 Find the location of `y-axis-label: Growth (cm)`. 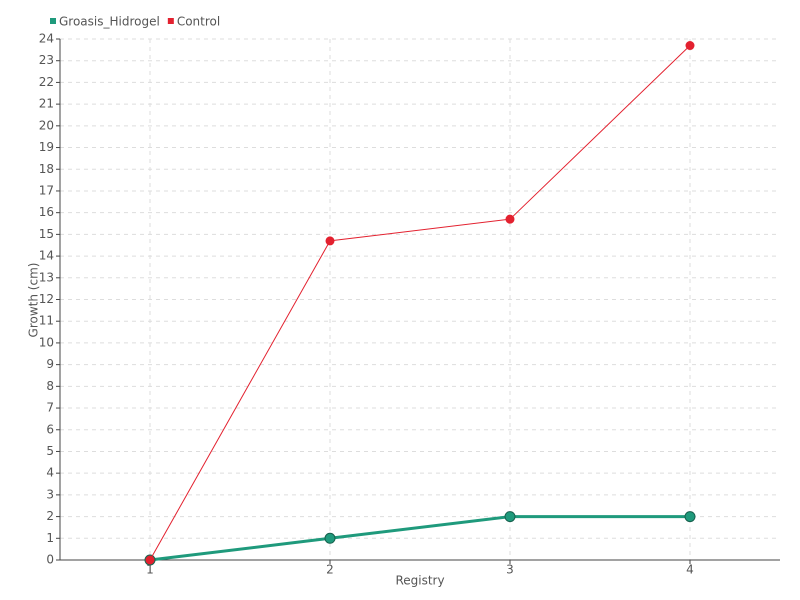

y-axis-label: Growth (cm) is located at coordinates (34, 300).